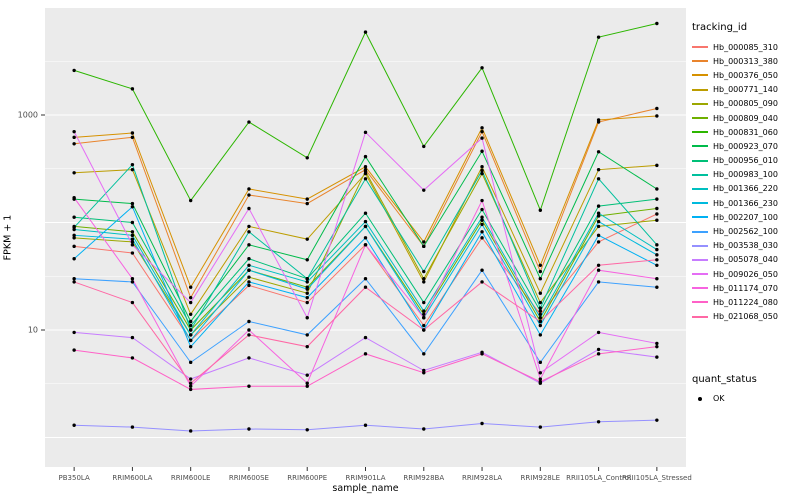 The height and width of the screenshot is (500, 800). What do you see at coordinates (745, 260) in the screenshot?
I see `legend-item-Hb_005078_040: Hb_005078_040` at bounding box center [745, 260].